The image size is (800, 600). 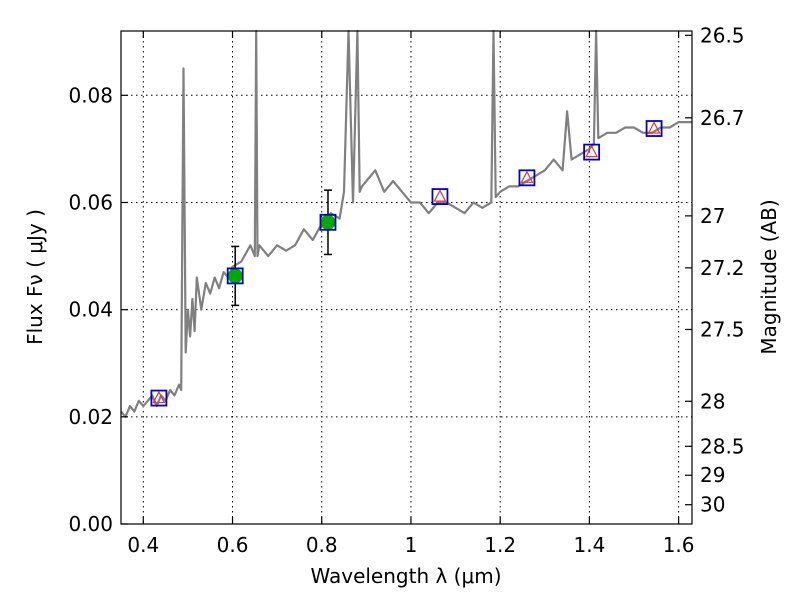 What do you see at coordinates (233, 545) in the screenshot?
I see `x-tick-label: 0.6` at bounding box center [233, 545].